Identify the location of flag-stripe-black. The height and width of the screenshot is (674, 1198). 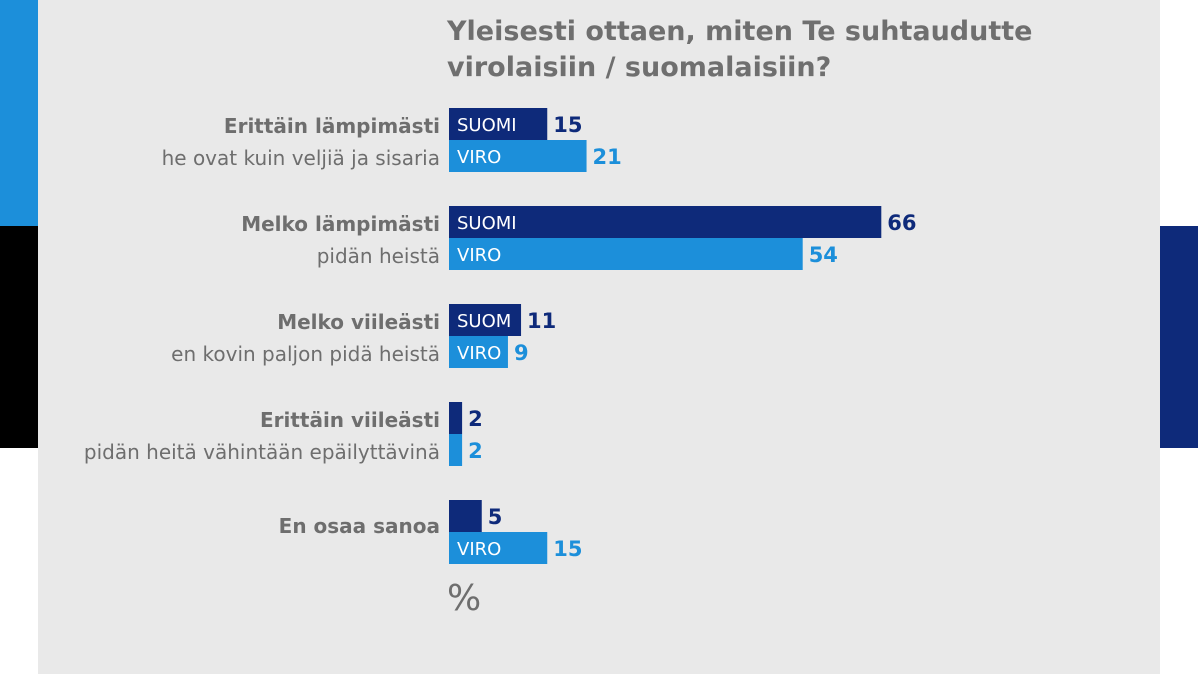
(19, 337).